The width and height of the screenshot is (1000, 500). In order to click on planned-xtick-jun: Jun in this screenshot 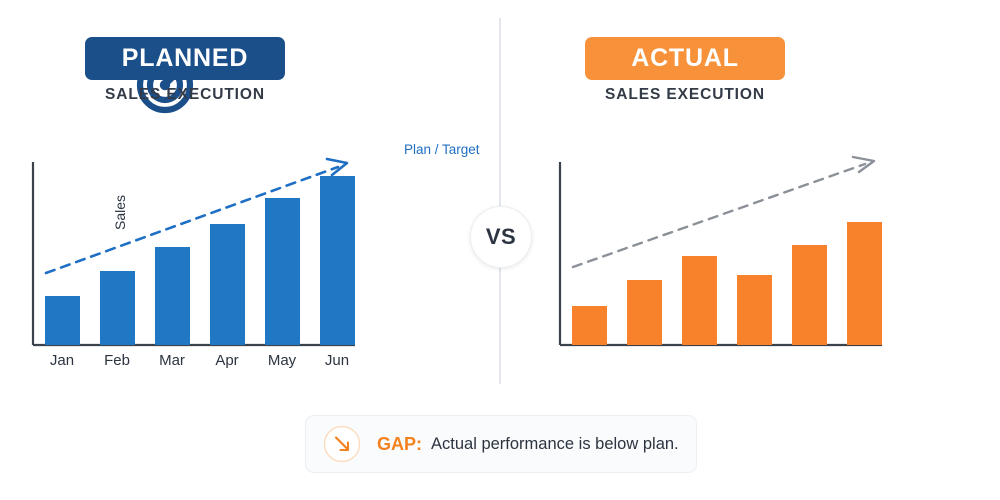, I will do `click(337, 360)`.